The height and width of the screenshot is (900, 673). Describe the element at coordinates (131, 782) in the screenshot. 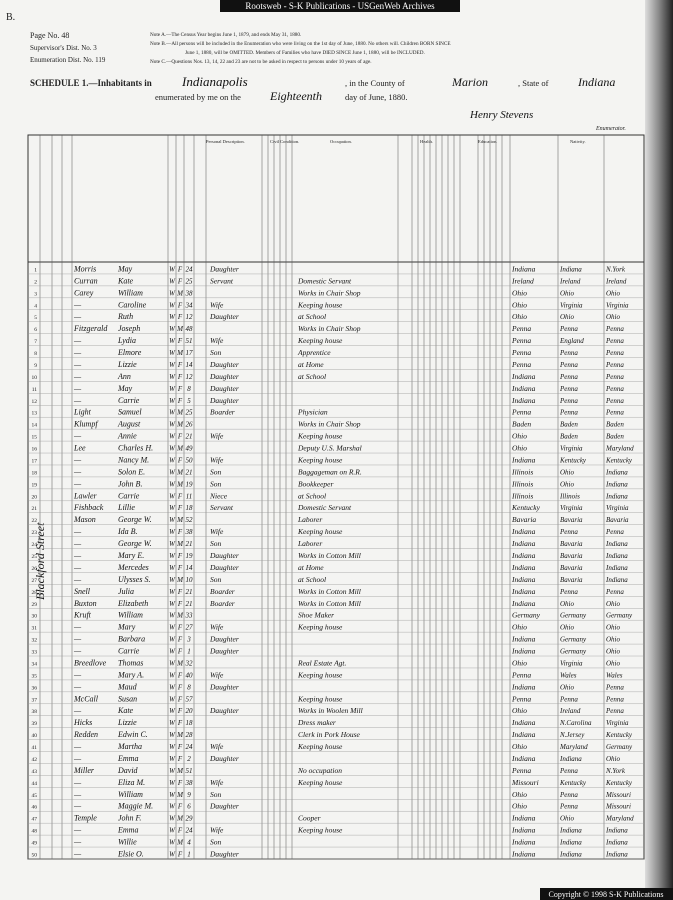

I see `given-name: Eliza M.` at that location.